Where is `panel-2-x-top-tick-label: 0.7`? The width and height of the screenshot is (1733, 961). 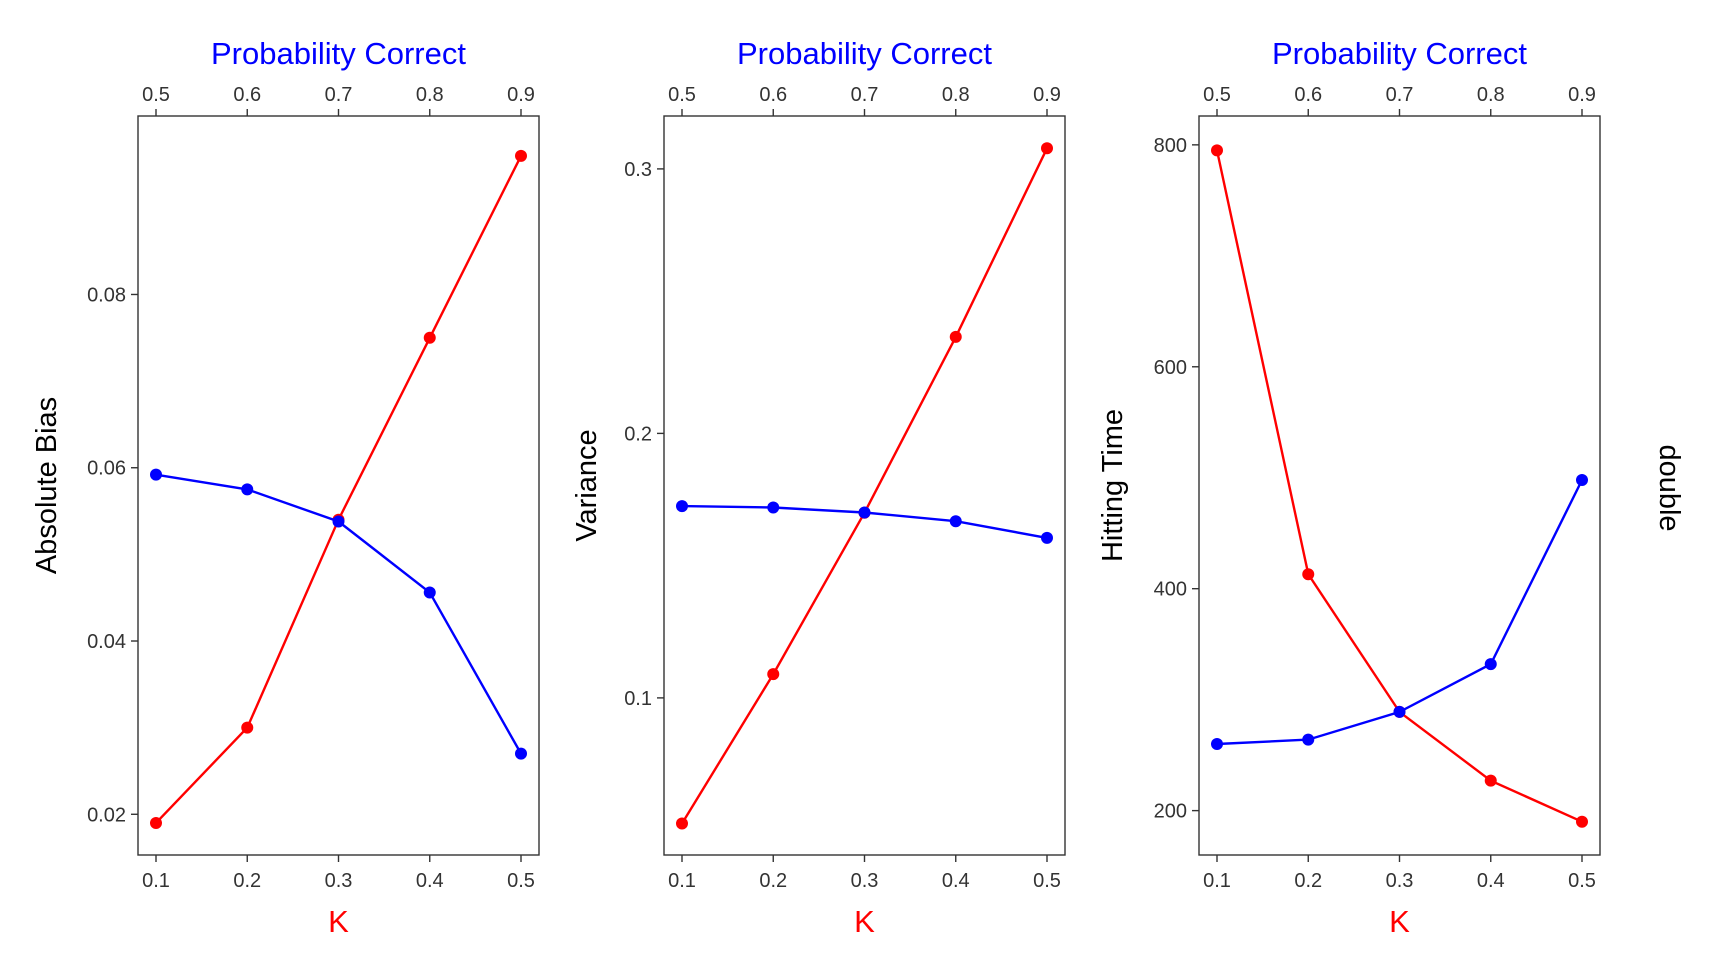
panel-2-x-top-tick-label: 0.7 is located at coordinates (865, 95).